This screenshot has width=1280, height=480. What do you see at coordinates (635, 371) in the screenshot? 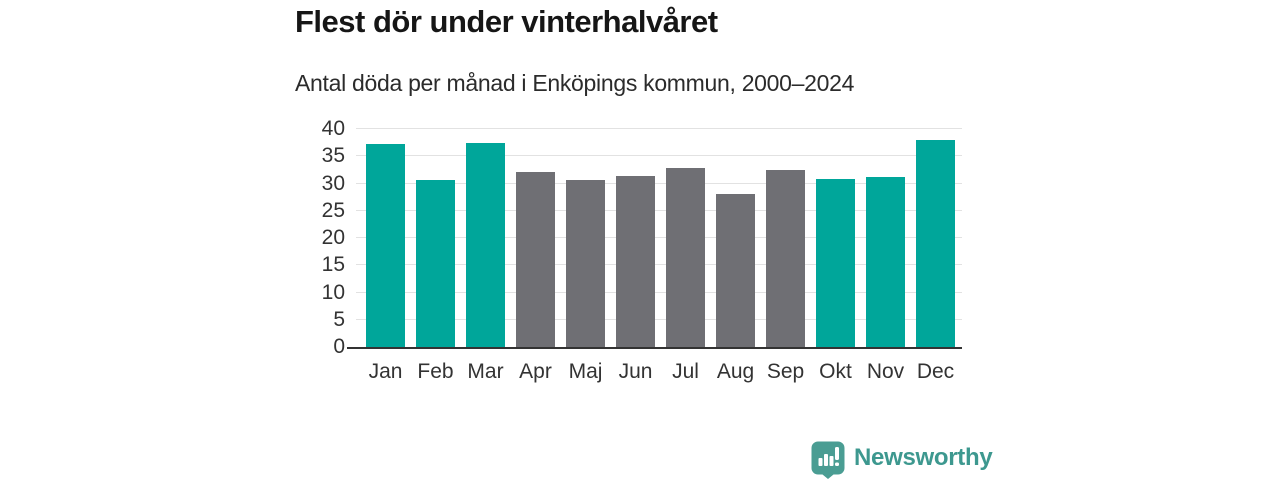
I see `x-tick-label-jun: Jun` at bounding box center [635, 371].